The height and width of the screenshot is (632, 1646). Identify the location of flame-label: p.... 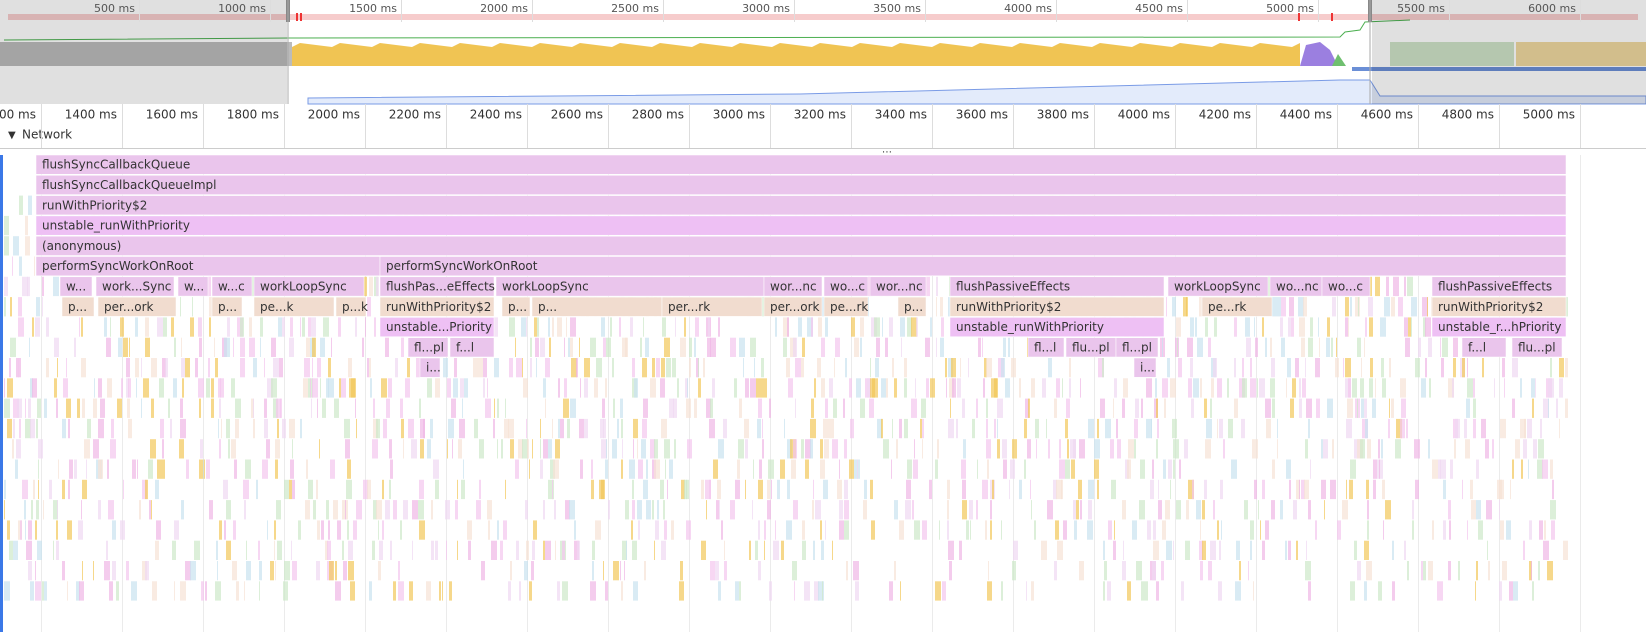
(517, 307).